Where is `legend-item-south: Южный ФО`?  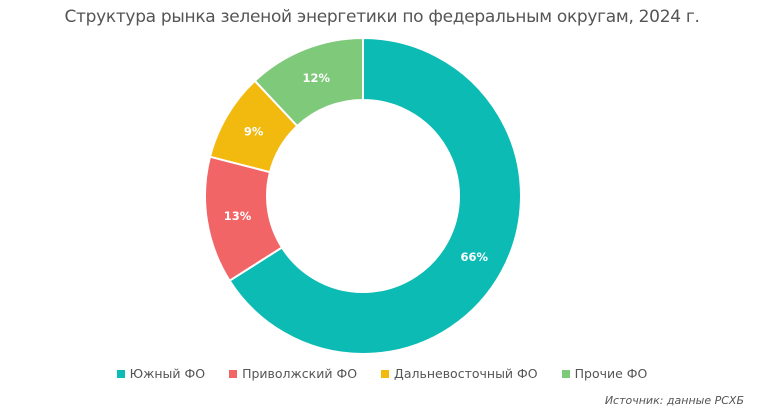
legend-item-south: Южный ФО is located at coordinates (161, 373).